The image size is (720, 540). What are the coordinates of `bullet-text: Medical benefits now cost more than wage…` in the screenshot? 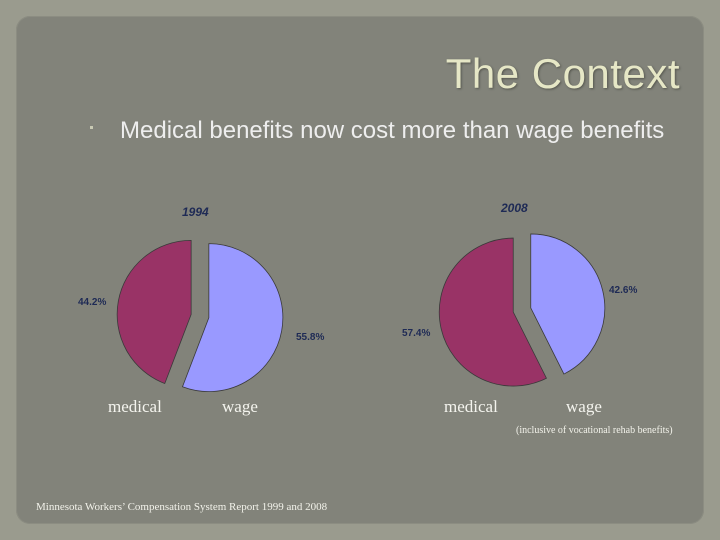 It's located at (392, 130).